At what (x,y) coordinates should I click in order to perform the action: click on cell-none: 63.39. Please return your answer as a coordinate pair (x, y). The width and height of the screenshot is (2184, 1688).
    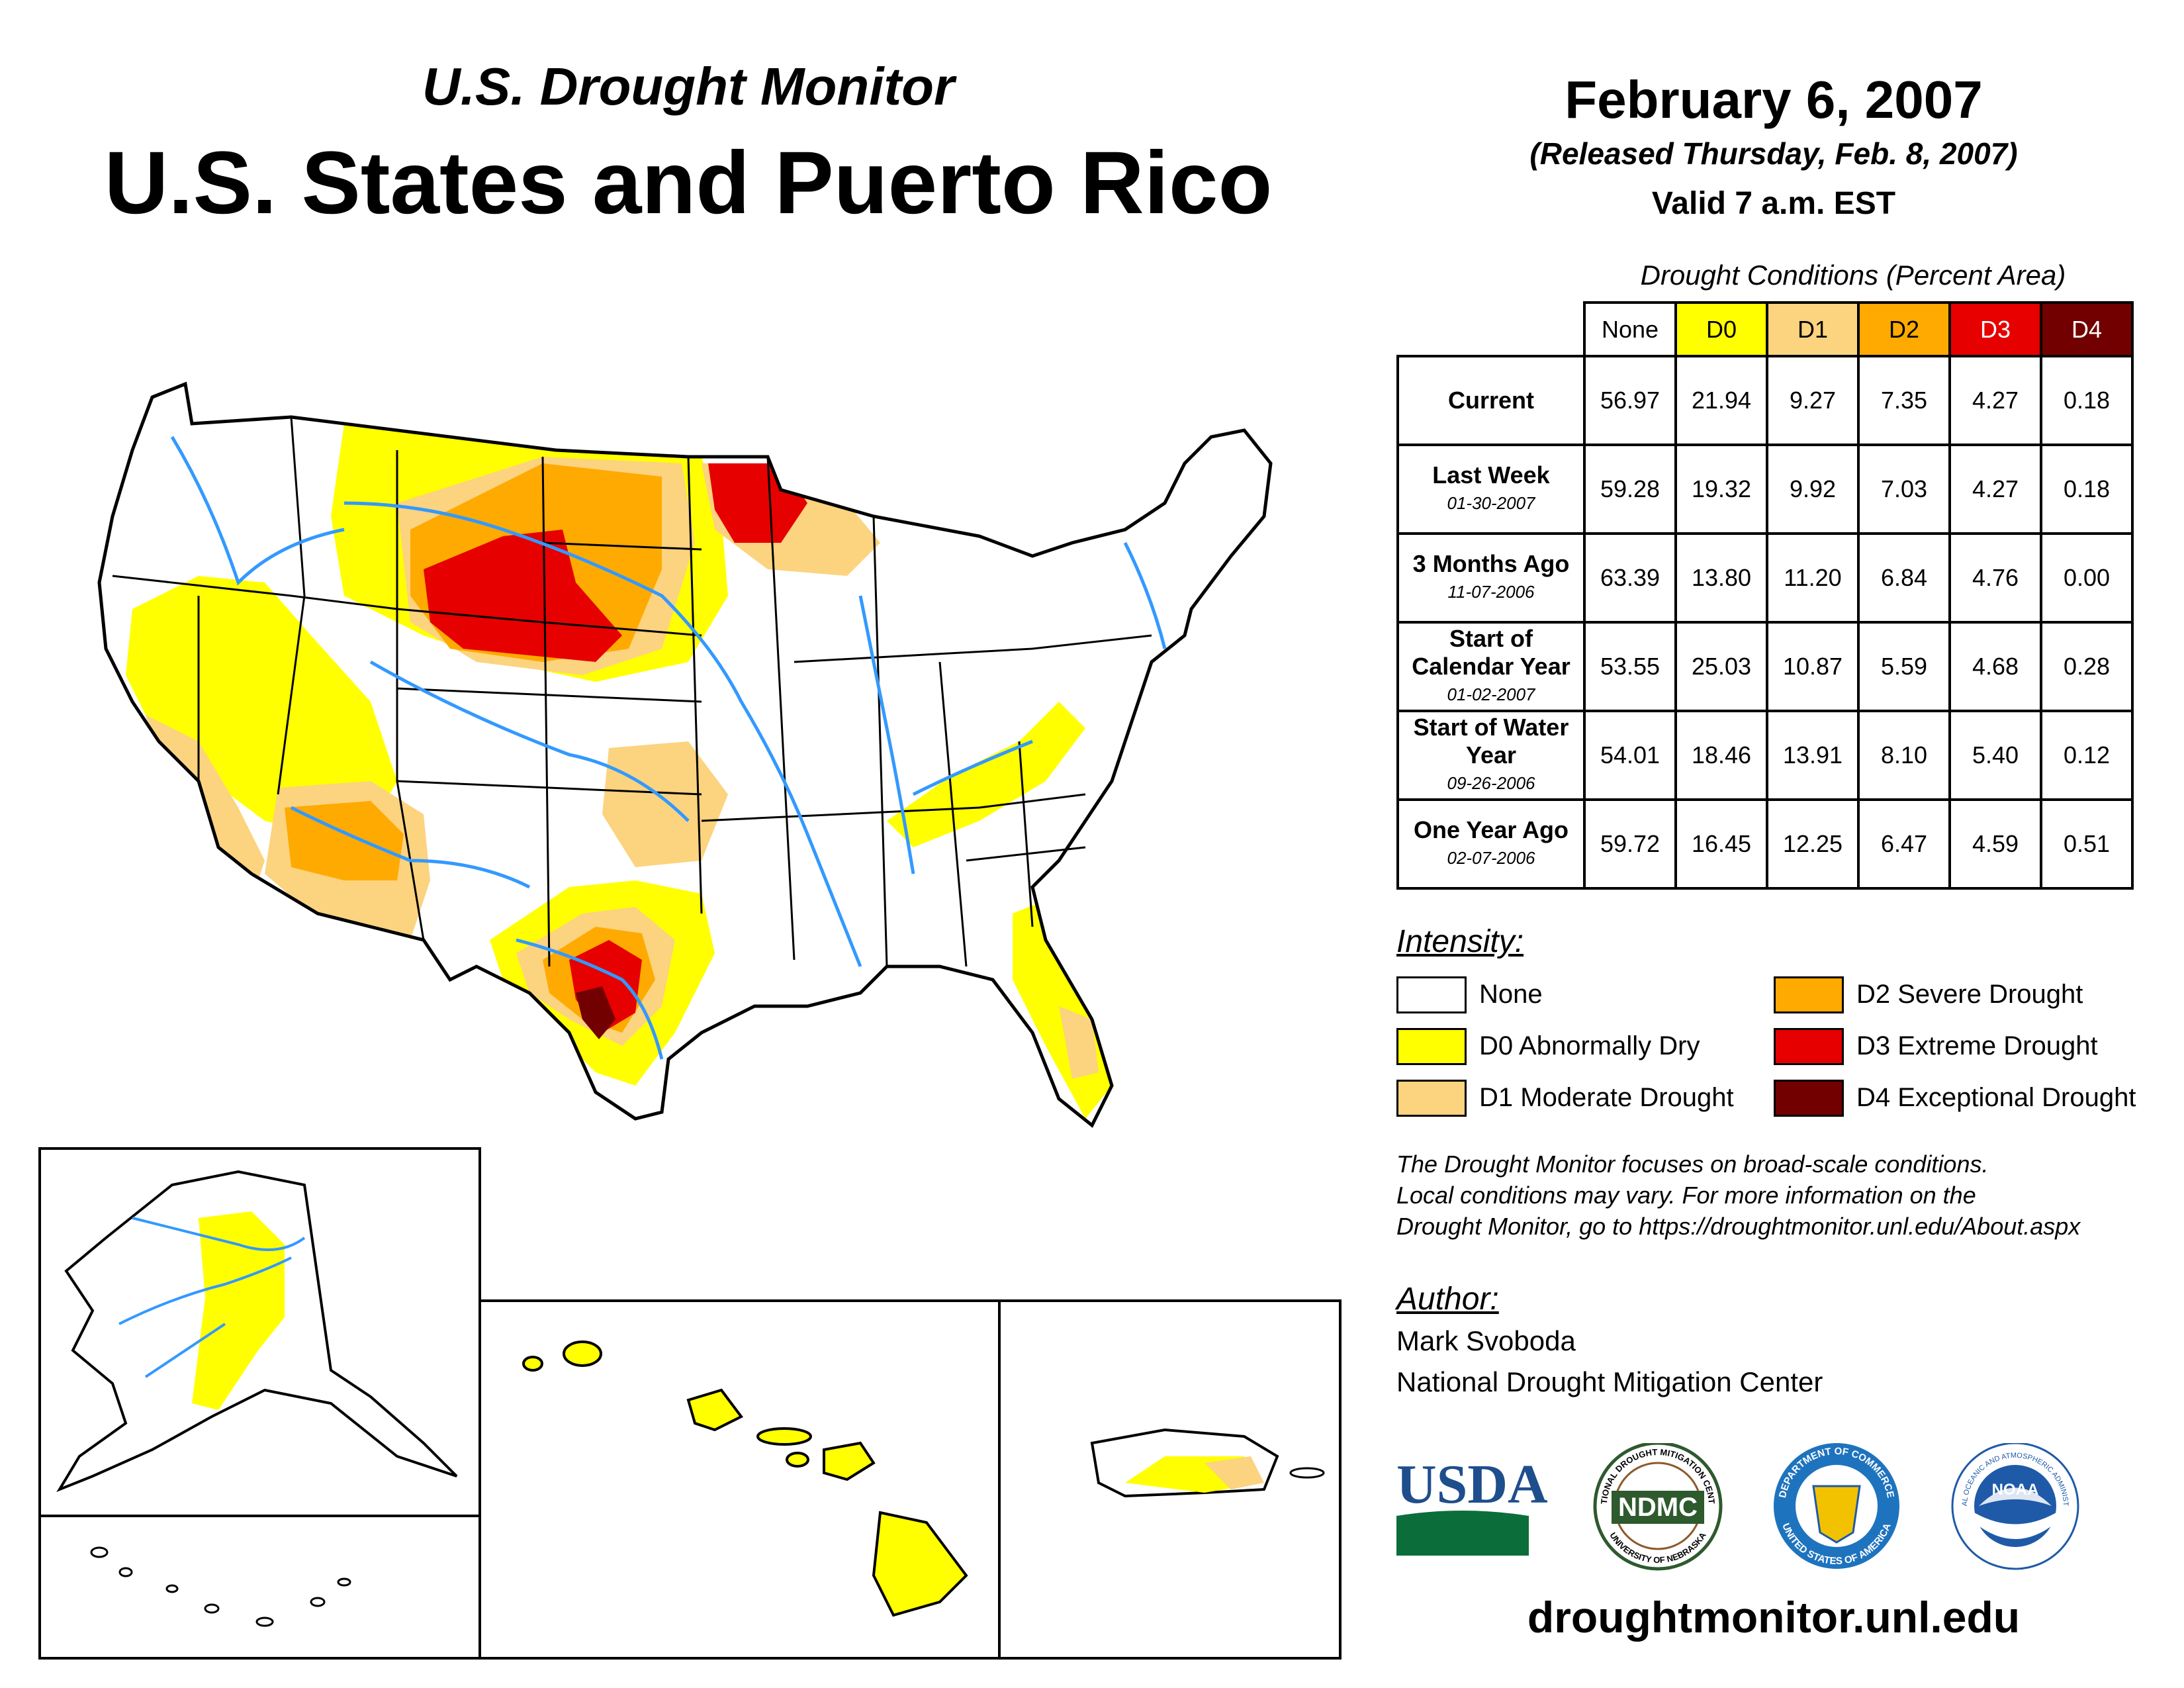
    Looking at the image, I should click on (1630, 578).